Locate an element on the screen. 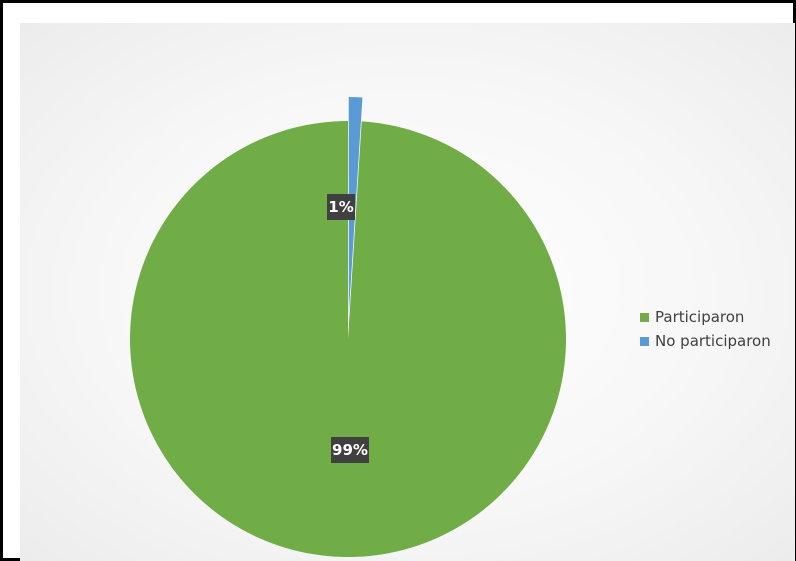 Image resolution: width=796 pixels, height=561 pixels. data-label-text: 1% is located at coordinates (340, 207).